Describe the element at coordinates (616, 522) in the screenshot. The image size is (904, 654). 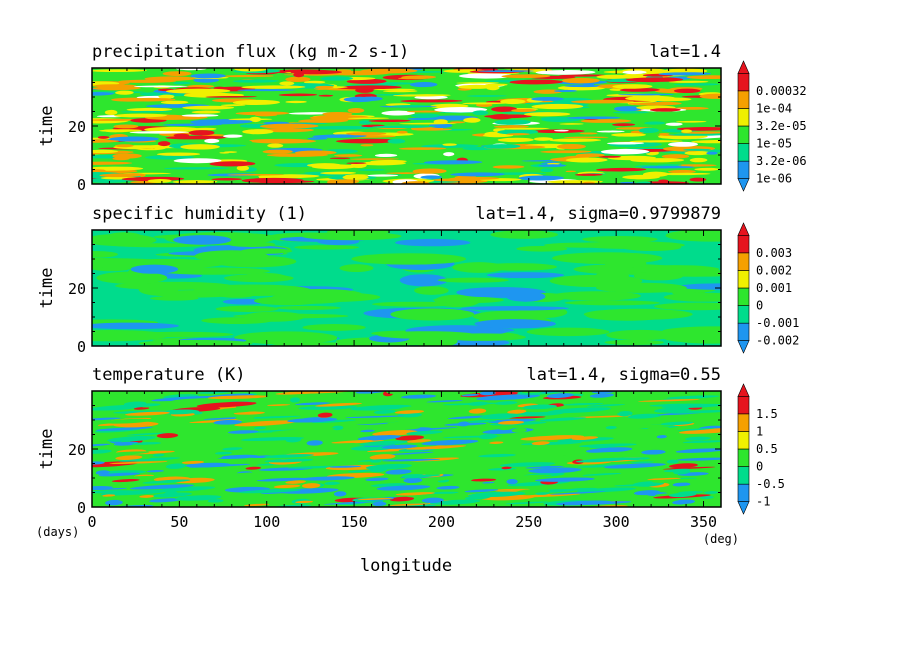
I see `x-tick-label: 300` at that location.